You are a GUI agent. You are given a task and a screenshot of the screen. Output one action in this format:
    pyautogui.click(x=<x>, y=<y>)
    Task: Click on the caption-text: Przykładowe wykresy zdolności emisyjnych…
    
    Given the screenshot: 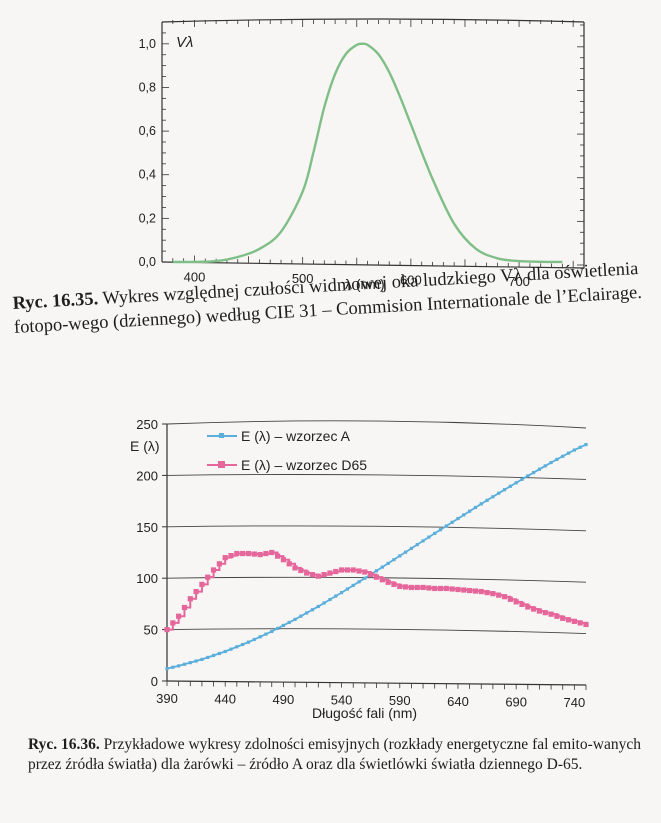 What is the action you would take?
    pyautogui.click(x=334, y=754)
    